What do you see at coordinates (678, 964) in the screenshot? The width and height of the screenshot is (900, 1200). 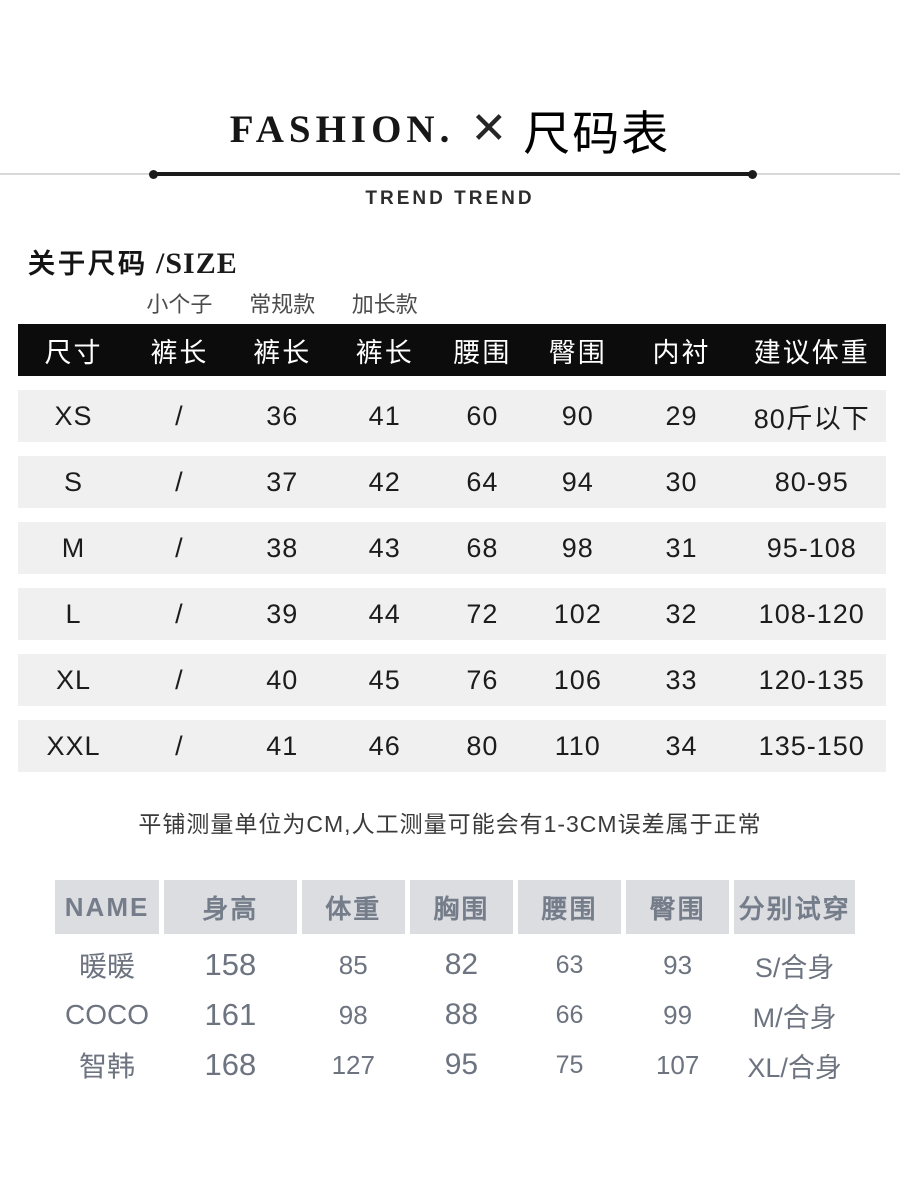 I see `model-table-cell: 93` at bounding box center [678, 964].